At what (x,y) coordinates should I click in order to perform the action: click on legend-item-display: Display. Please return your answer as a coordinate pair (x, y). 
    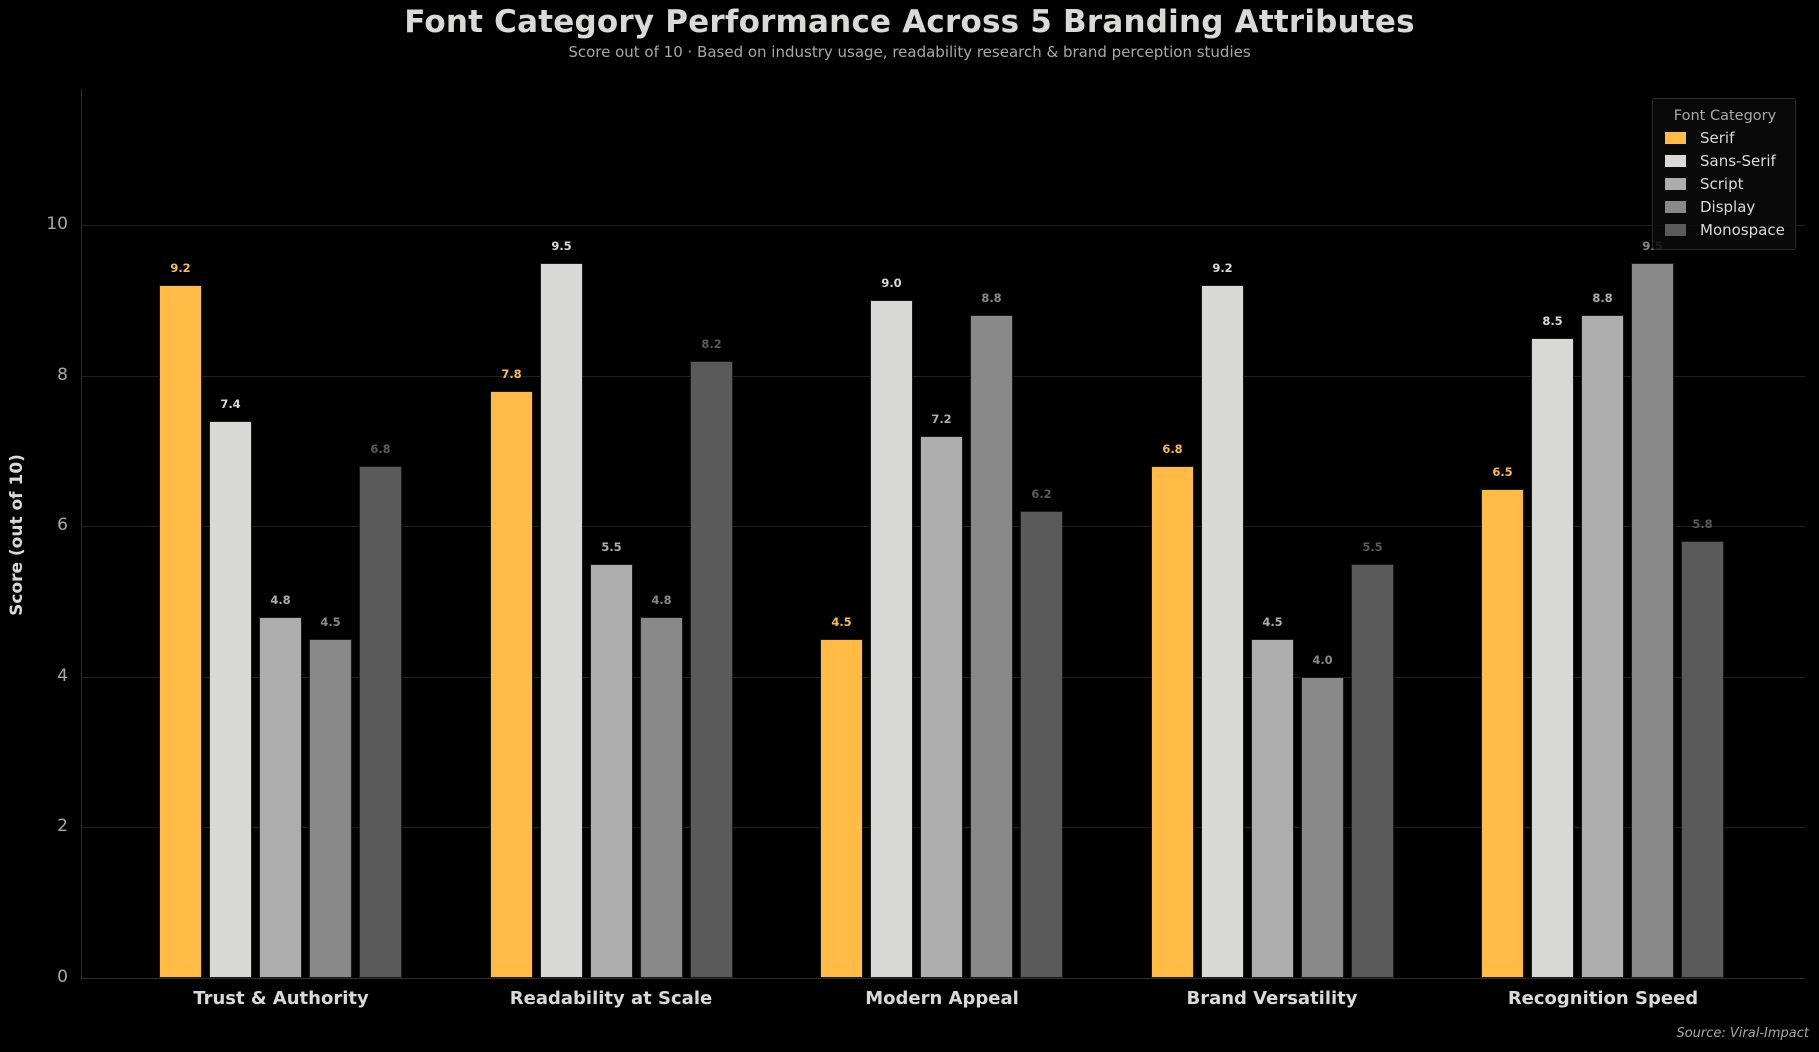
    Looking at the image, I should click on (1710, 207).